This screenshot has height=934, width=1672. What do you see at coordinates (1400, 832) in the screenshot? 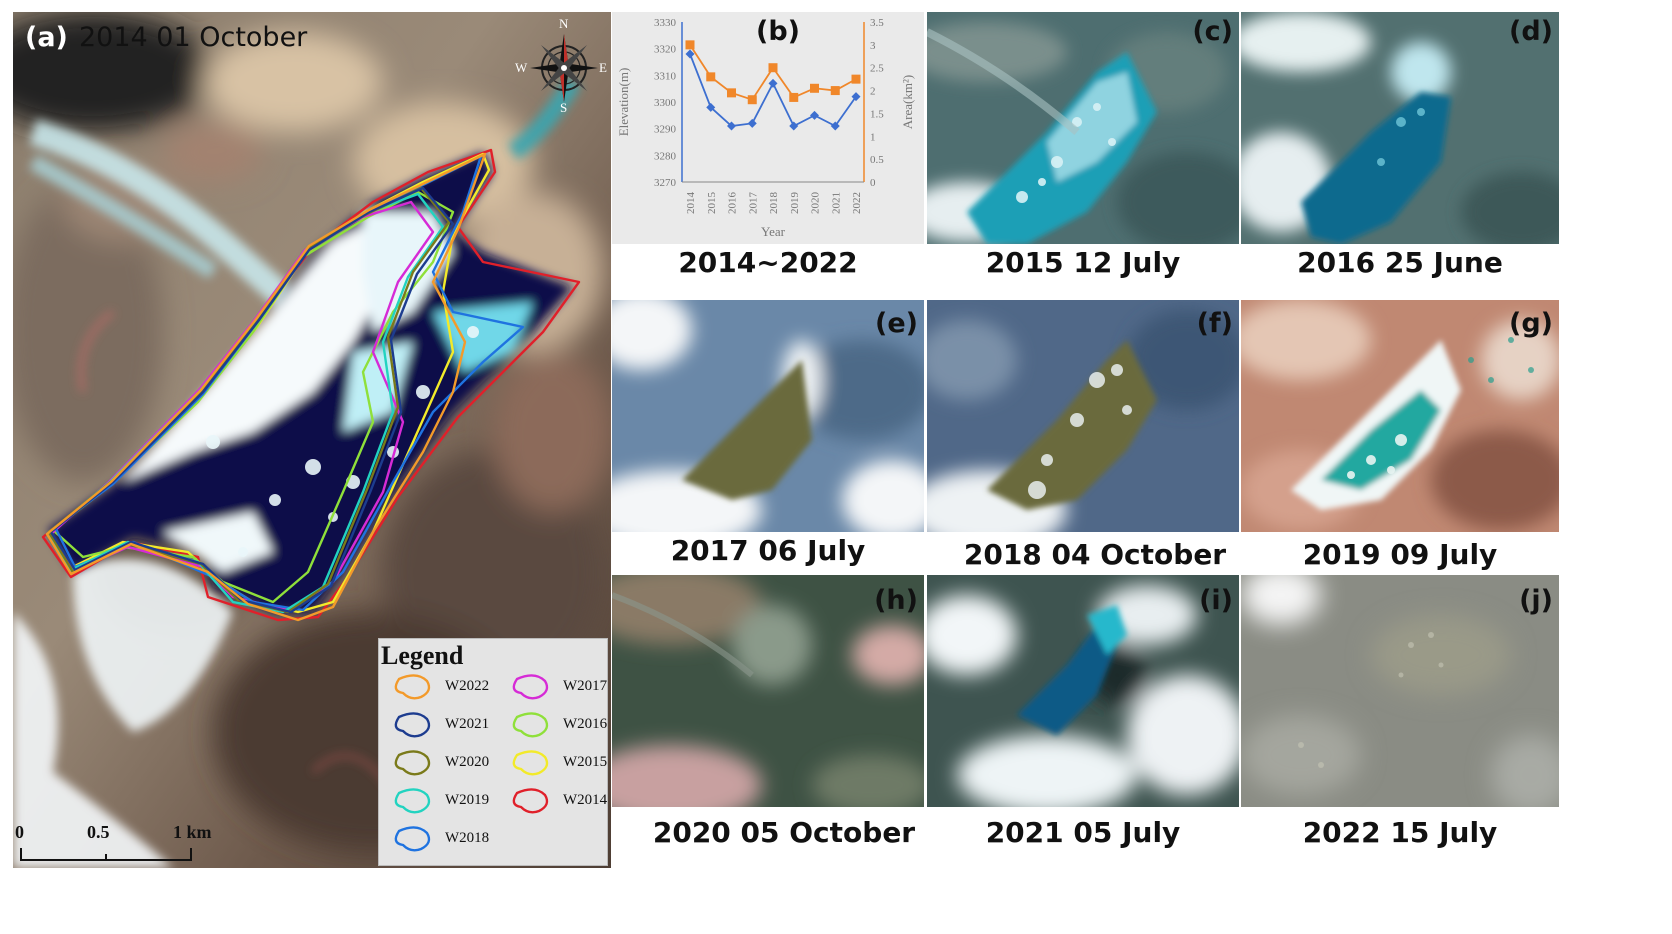
I see `panel-j-caption: 2022 15 July` at bounding box center [1400, 832].